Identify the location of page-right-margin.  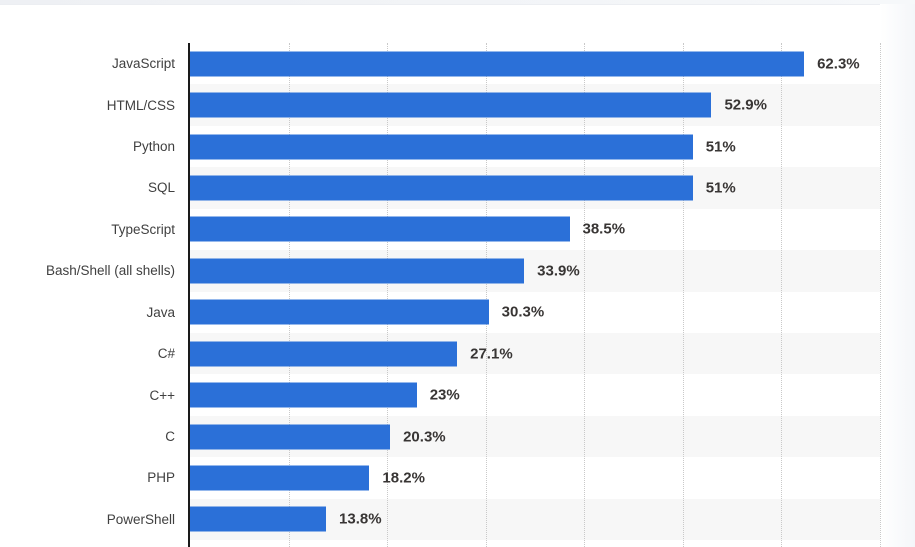
(897, 275).